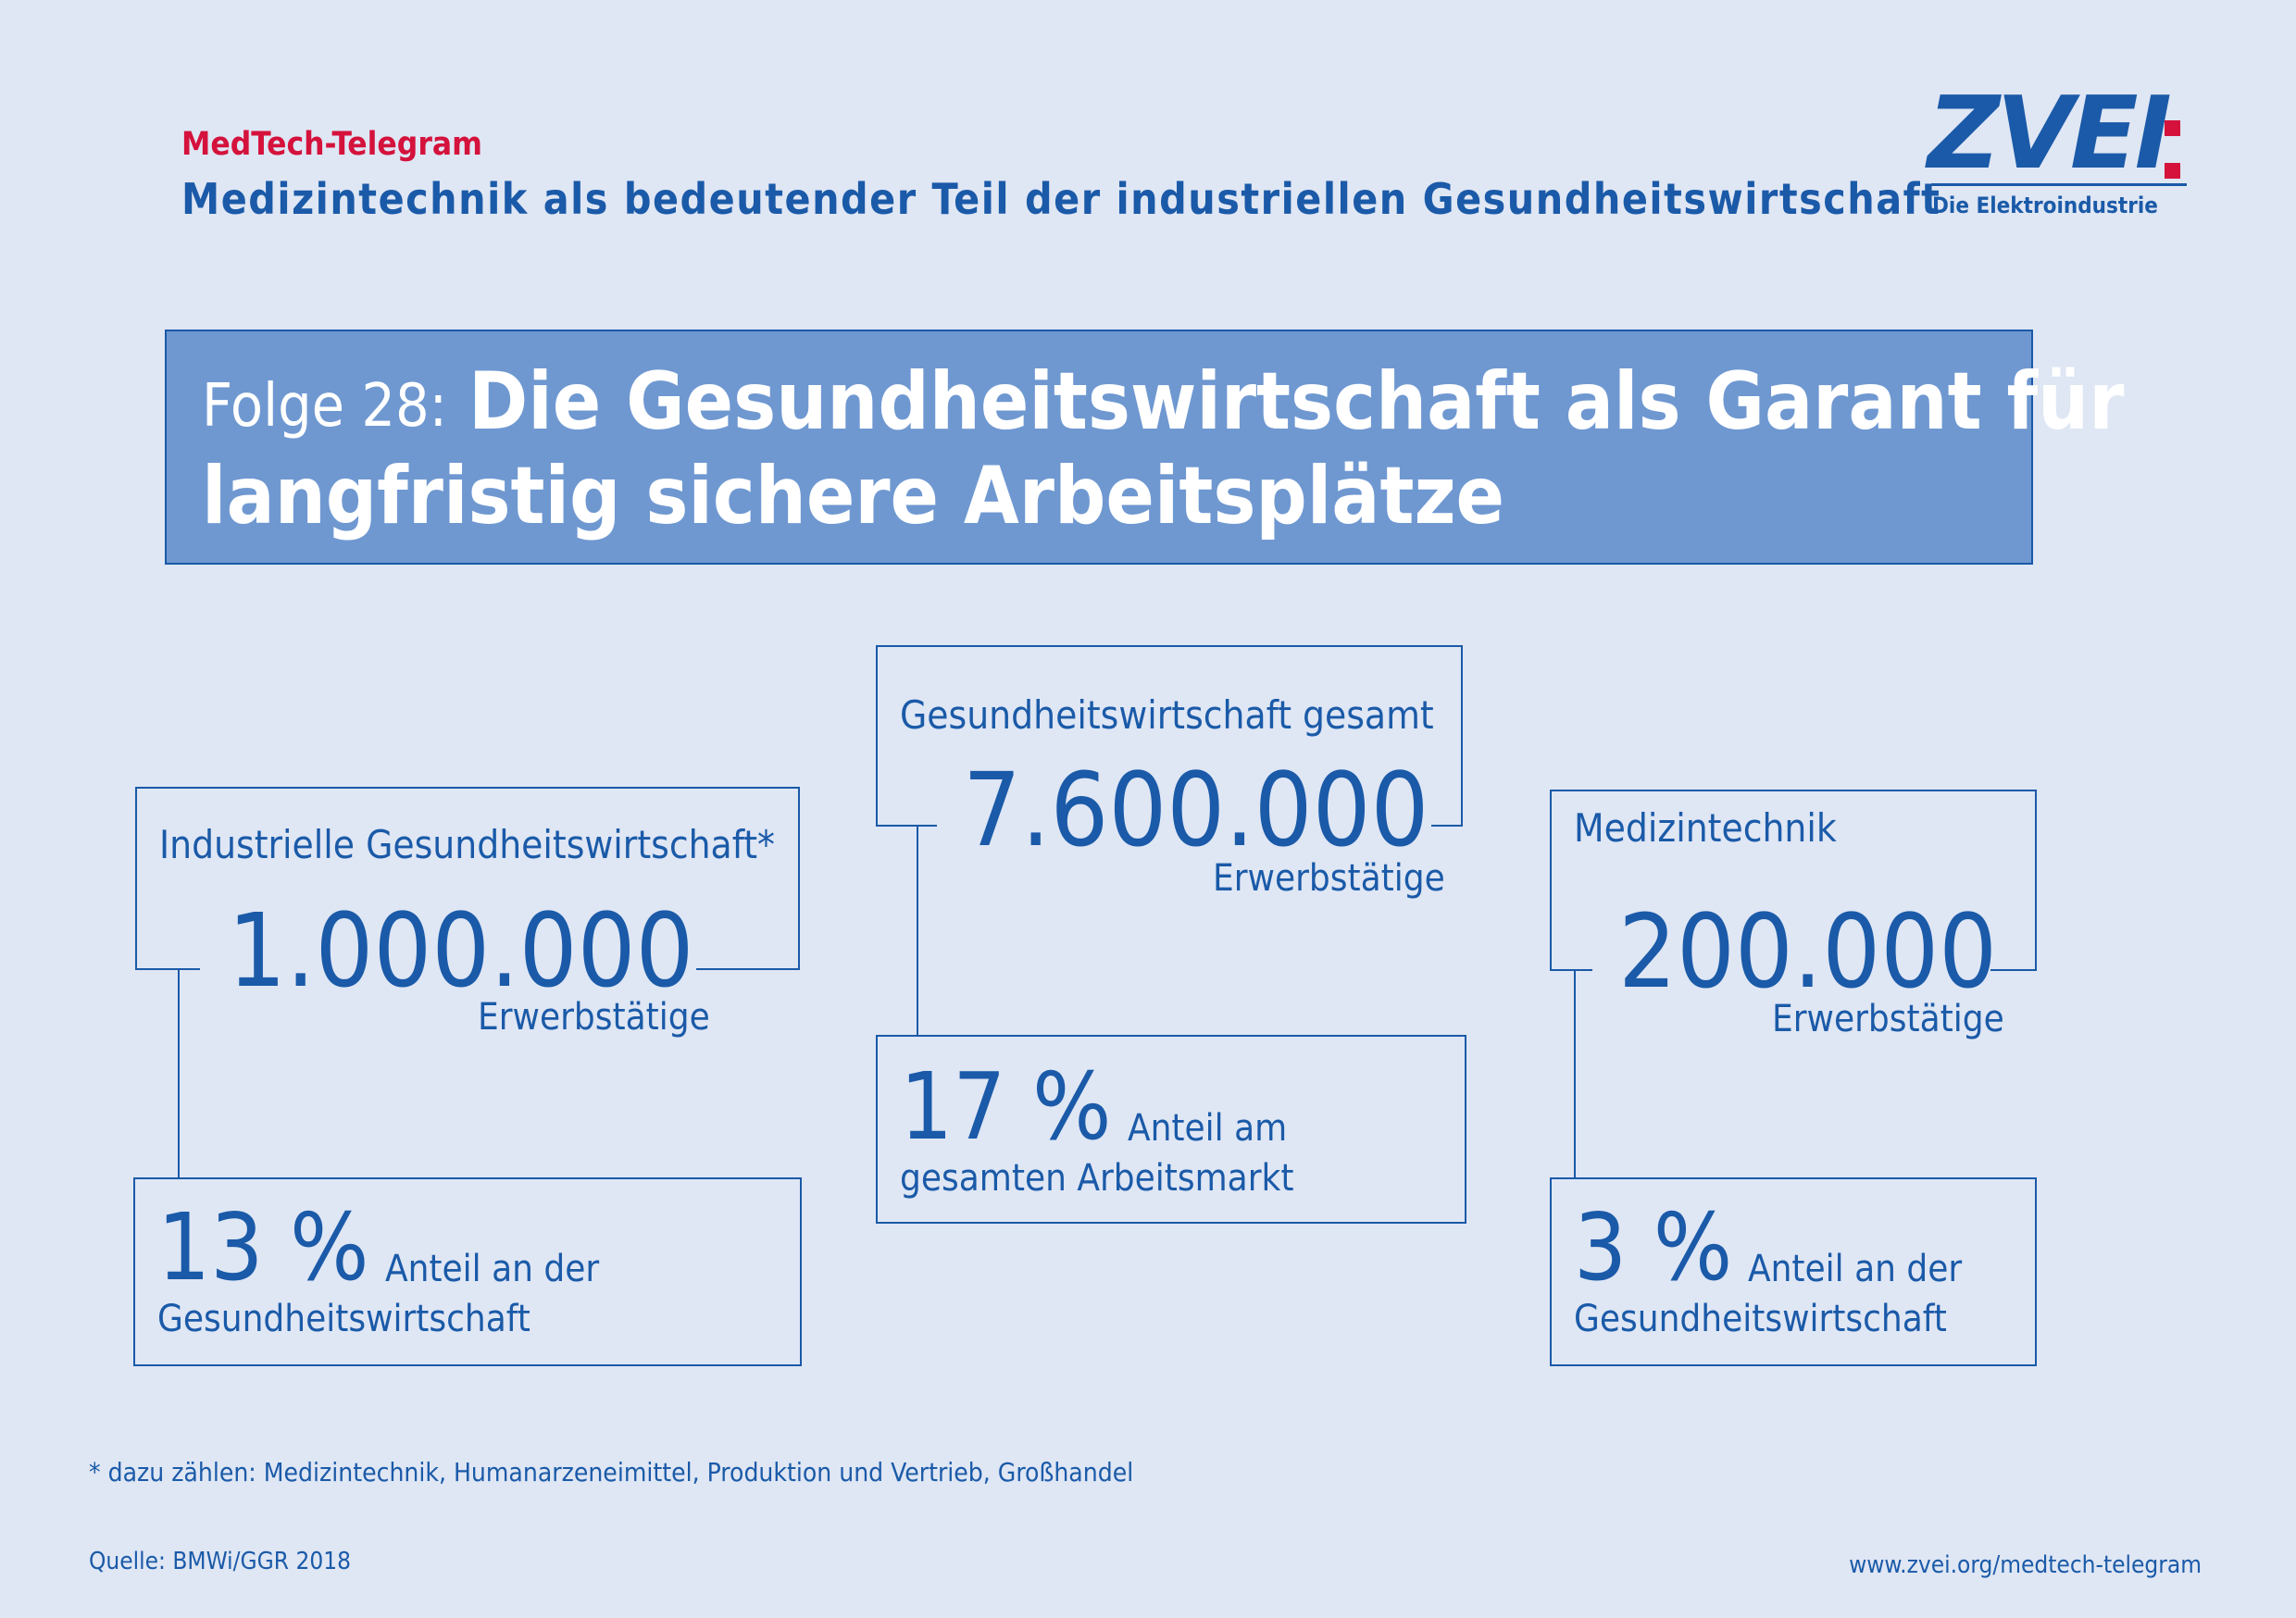  I want to click on right-share-value: 3 %, so click(1653, 1247).